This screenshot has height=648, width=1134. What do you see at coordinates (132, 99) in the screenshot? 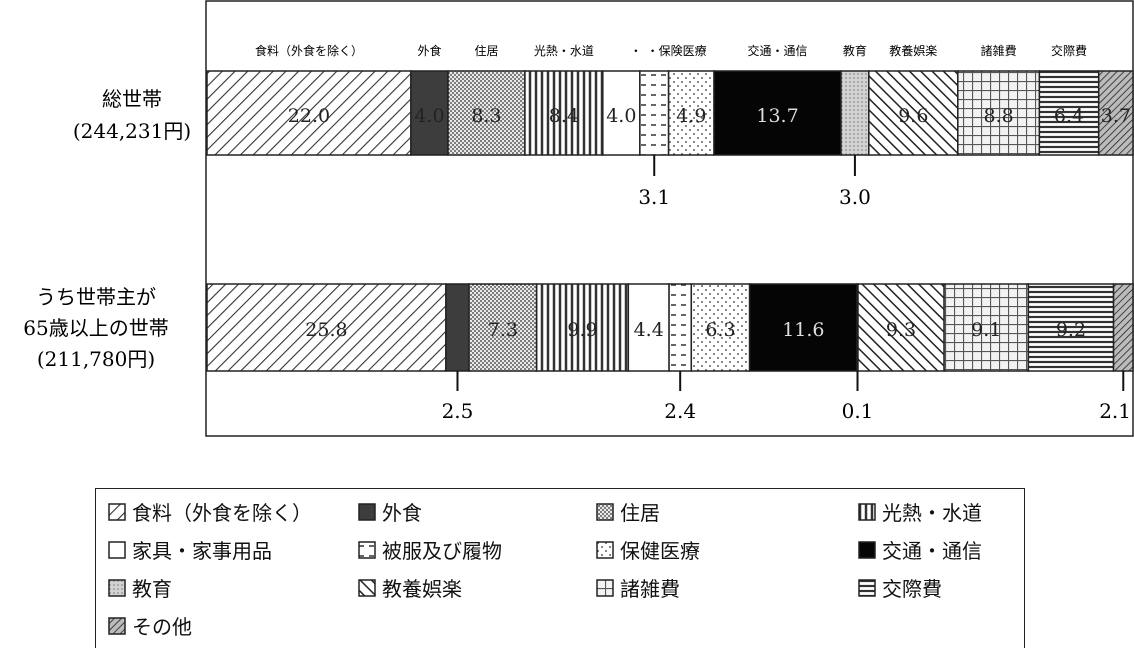
I see `row-label-total-line1: 総世帯` at bounding box center [132, 99].